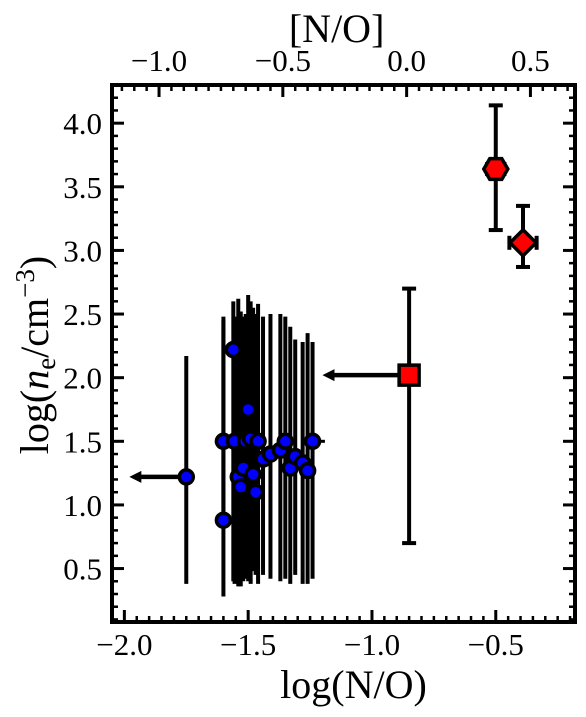 The image size is (586, 717). Describe the element at coordinates (82, 314) in the screenshot. I see `y-tick-label: 2.5` at that location.